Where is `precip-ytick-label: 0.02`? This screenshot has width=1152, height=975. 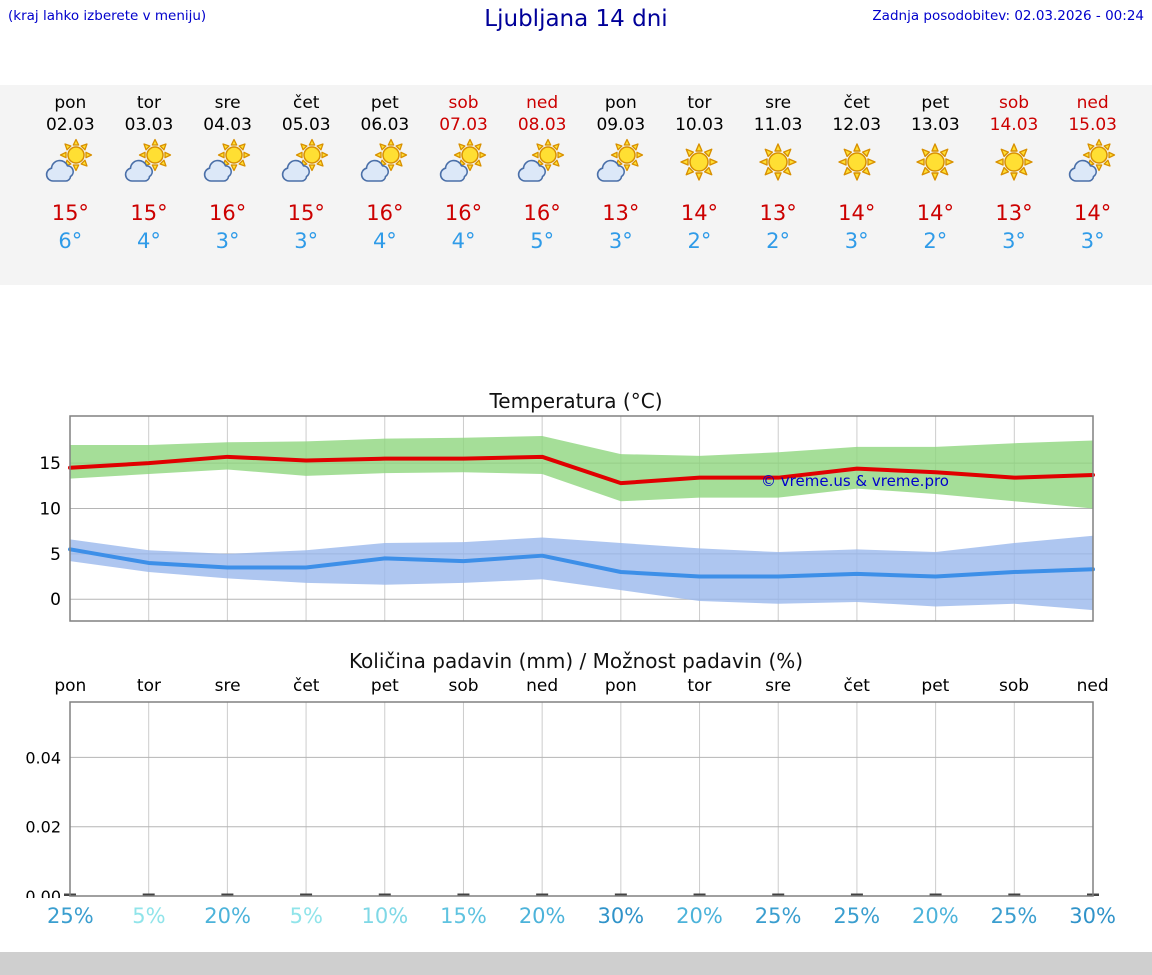
precip-ytick-label: 0.02 is located at coordinates (43, 827).